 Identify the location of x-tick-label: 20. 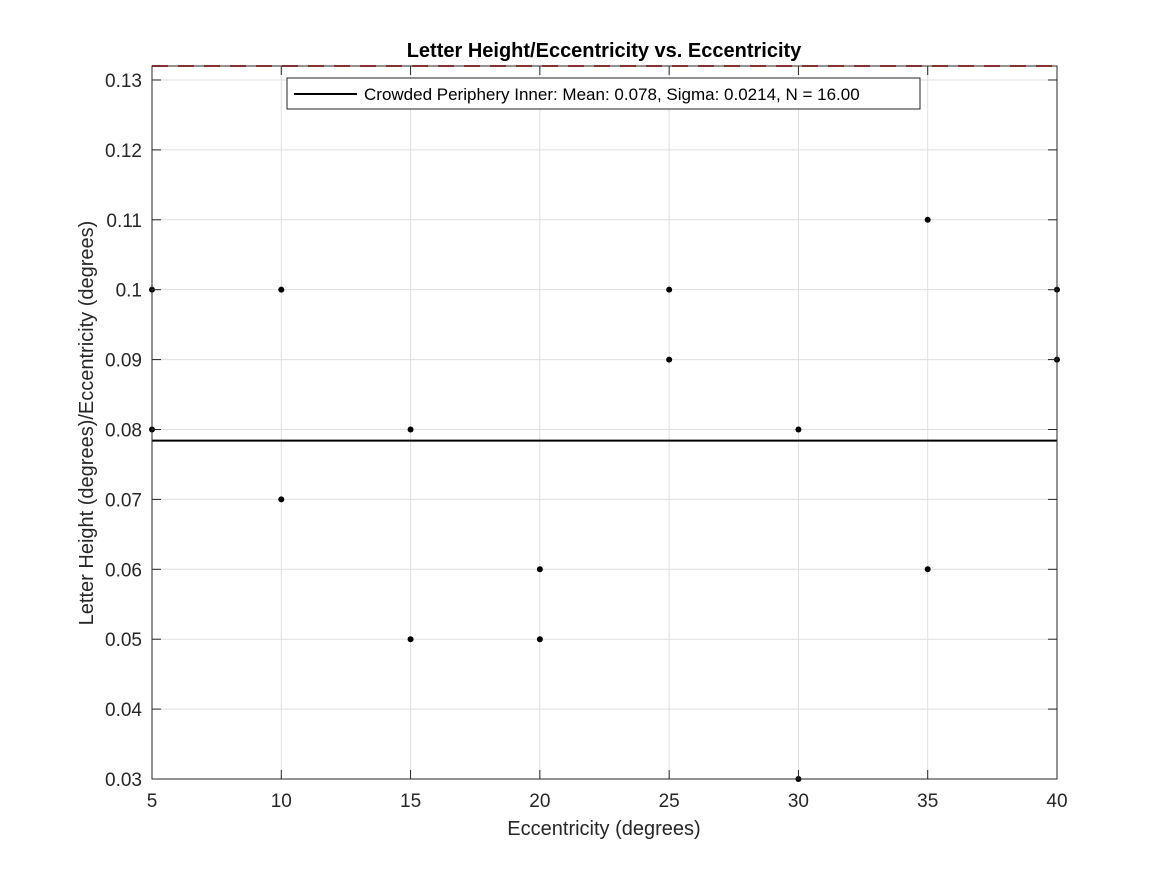
(539, 801).